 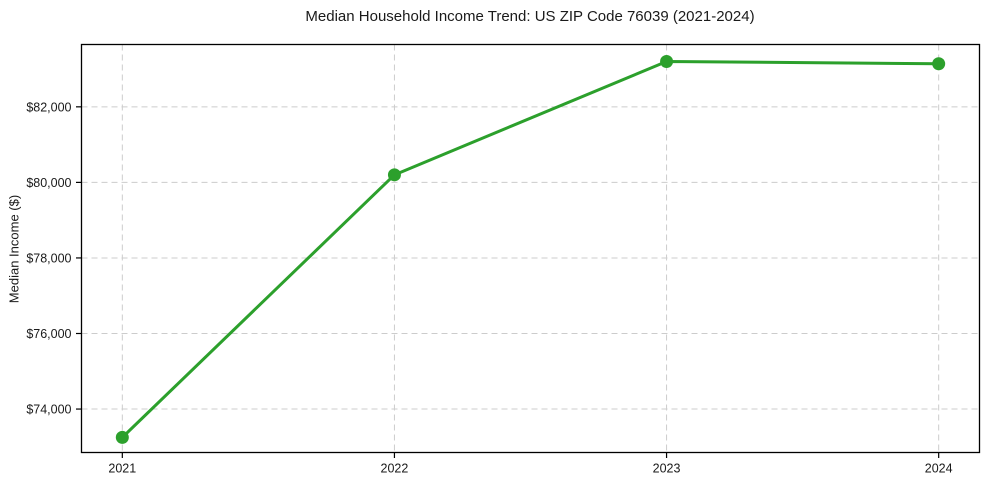 What do you see at coordinates (395, 469) in the screenshot?
I see `x-tick-label: 2022` at bounding box center [395, 469].